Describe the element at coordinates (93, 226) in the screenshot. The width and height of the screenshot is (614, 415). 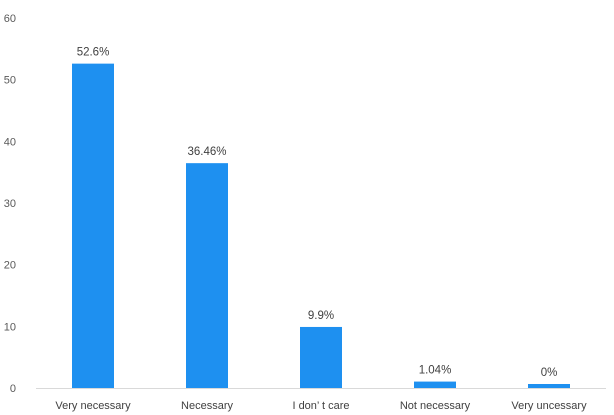
I see `bar-very-necessary` at that location.